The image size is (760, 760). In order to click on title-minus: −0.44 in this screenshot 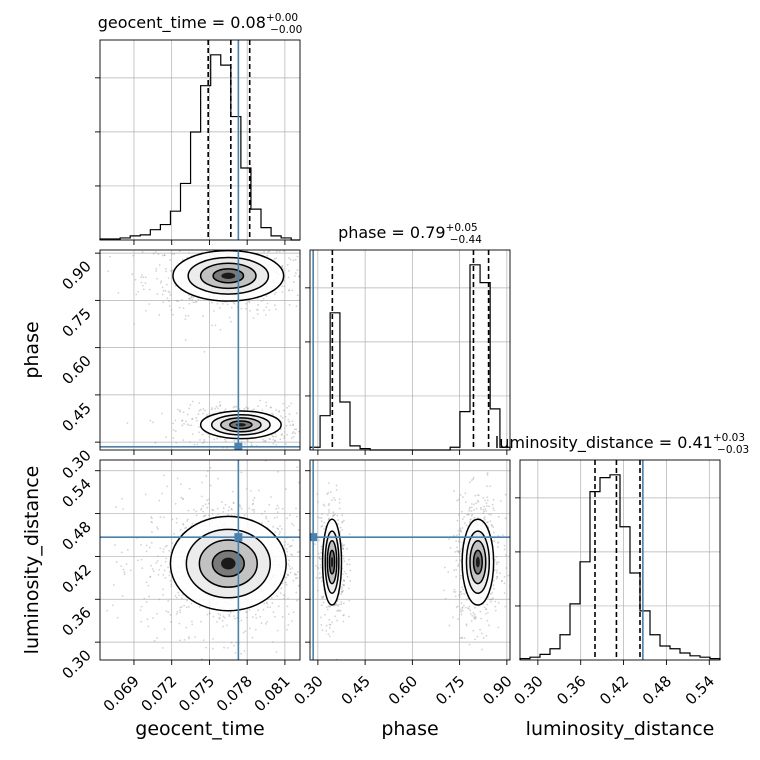, I will do `click(466, 240)`.